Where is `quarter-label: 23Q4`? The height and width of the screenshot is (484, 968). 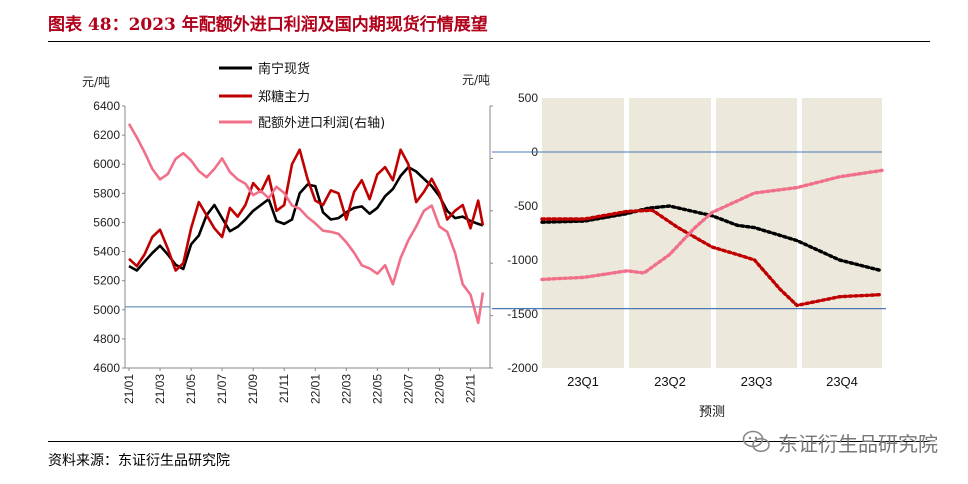
quarter-label: 23Q4 is located at coordinates (842, 381).